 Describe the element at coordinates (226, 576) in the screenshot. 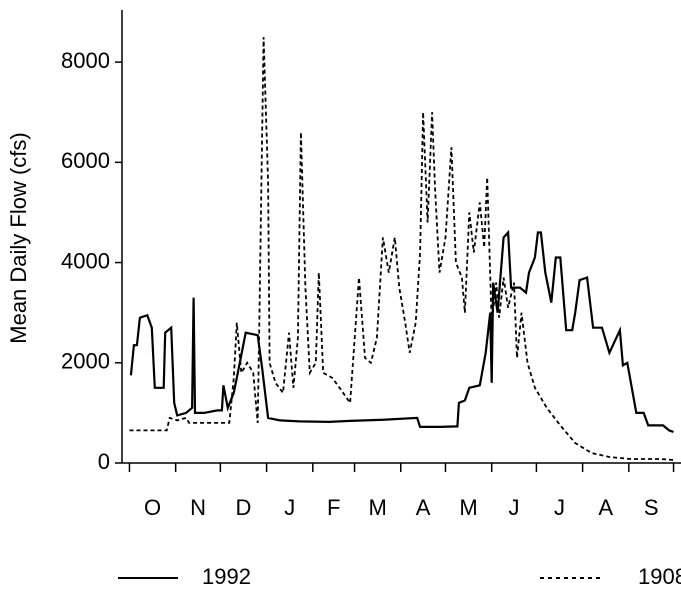

I see `legend-label: 1992` at that location.